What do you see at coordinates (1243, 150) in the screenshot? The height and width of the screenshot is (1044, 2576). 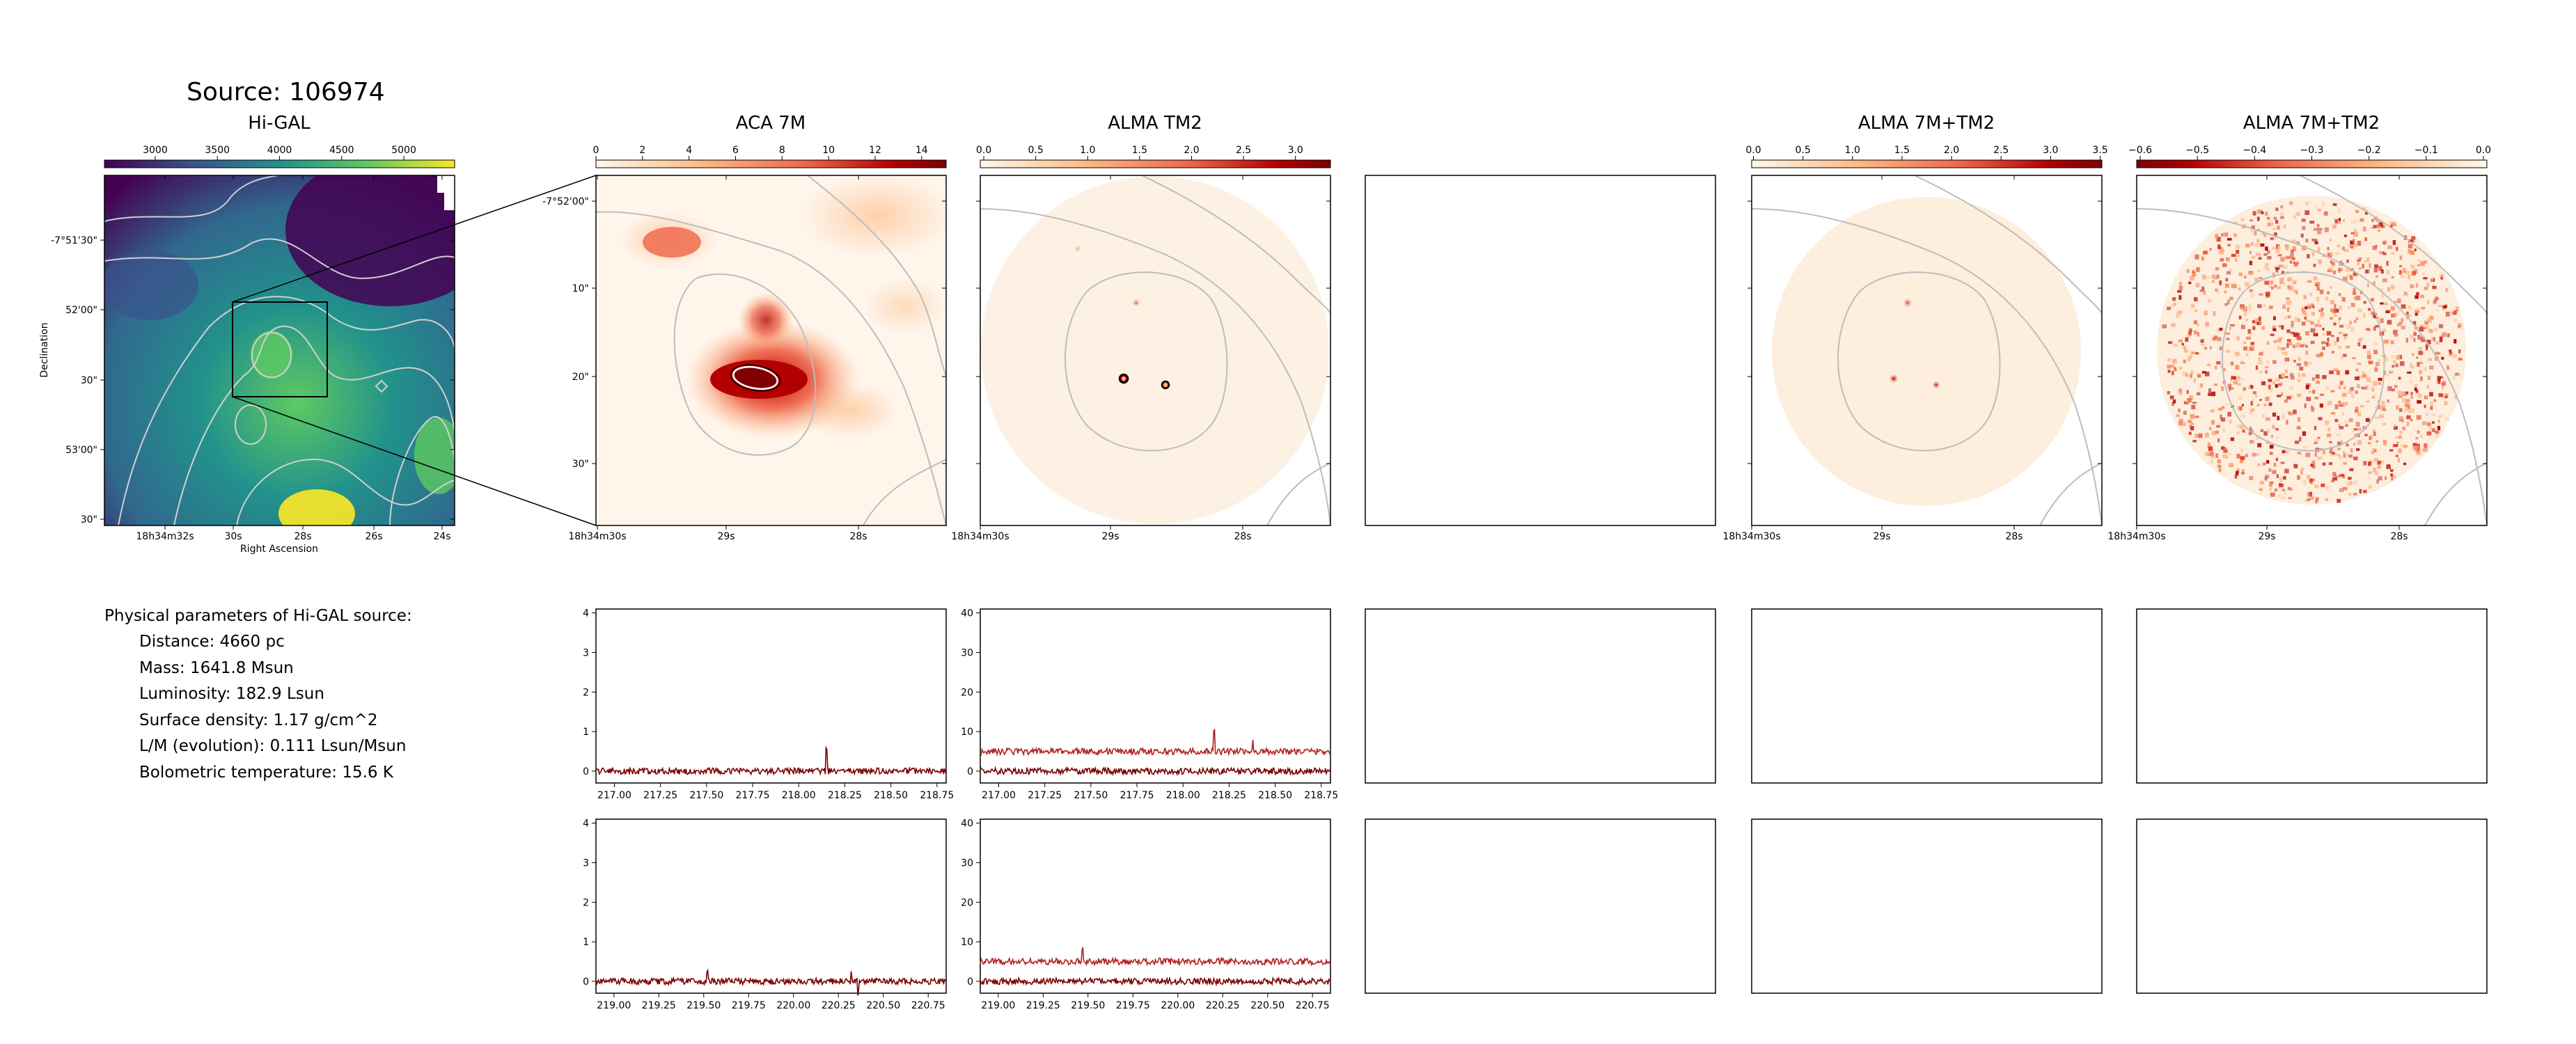 I see `colorbar-tick-label: 2.5` at bounding box center [1243, 150].